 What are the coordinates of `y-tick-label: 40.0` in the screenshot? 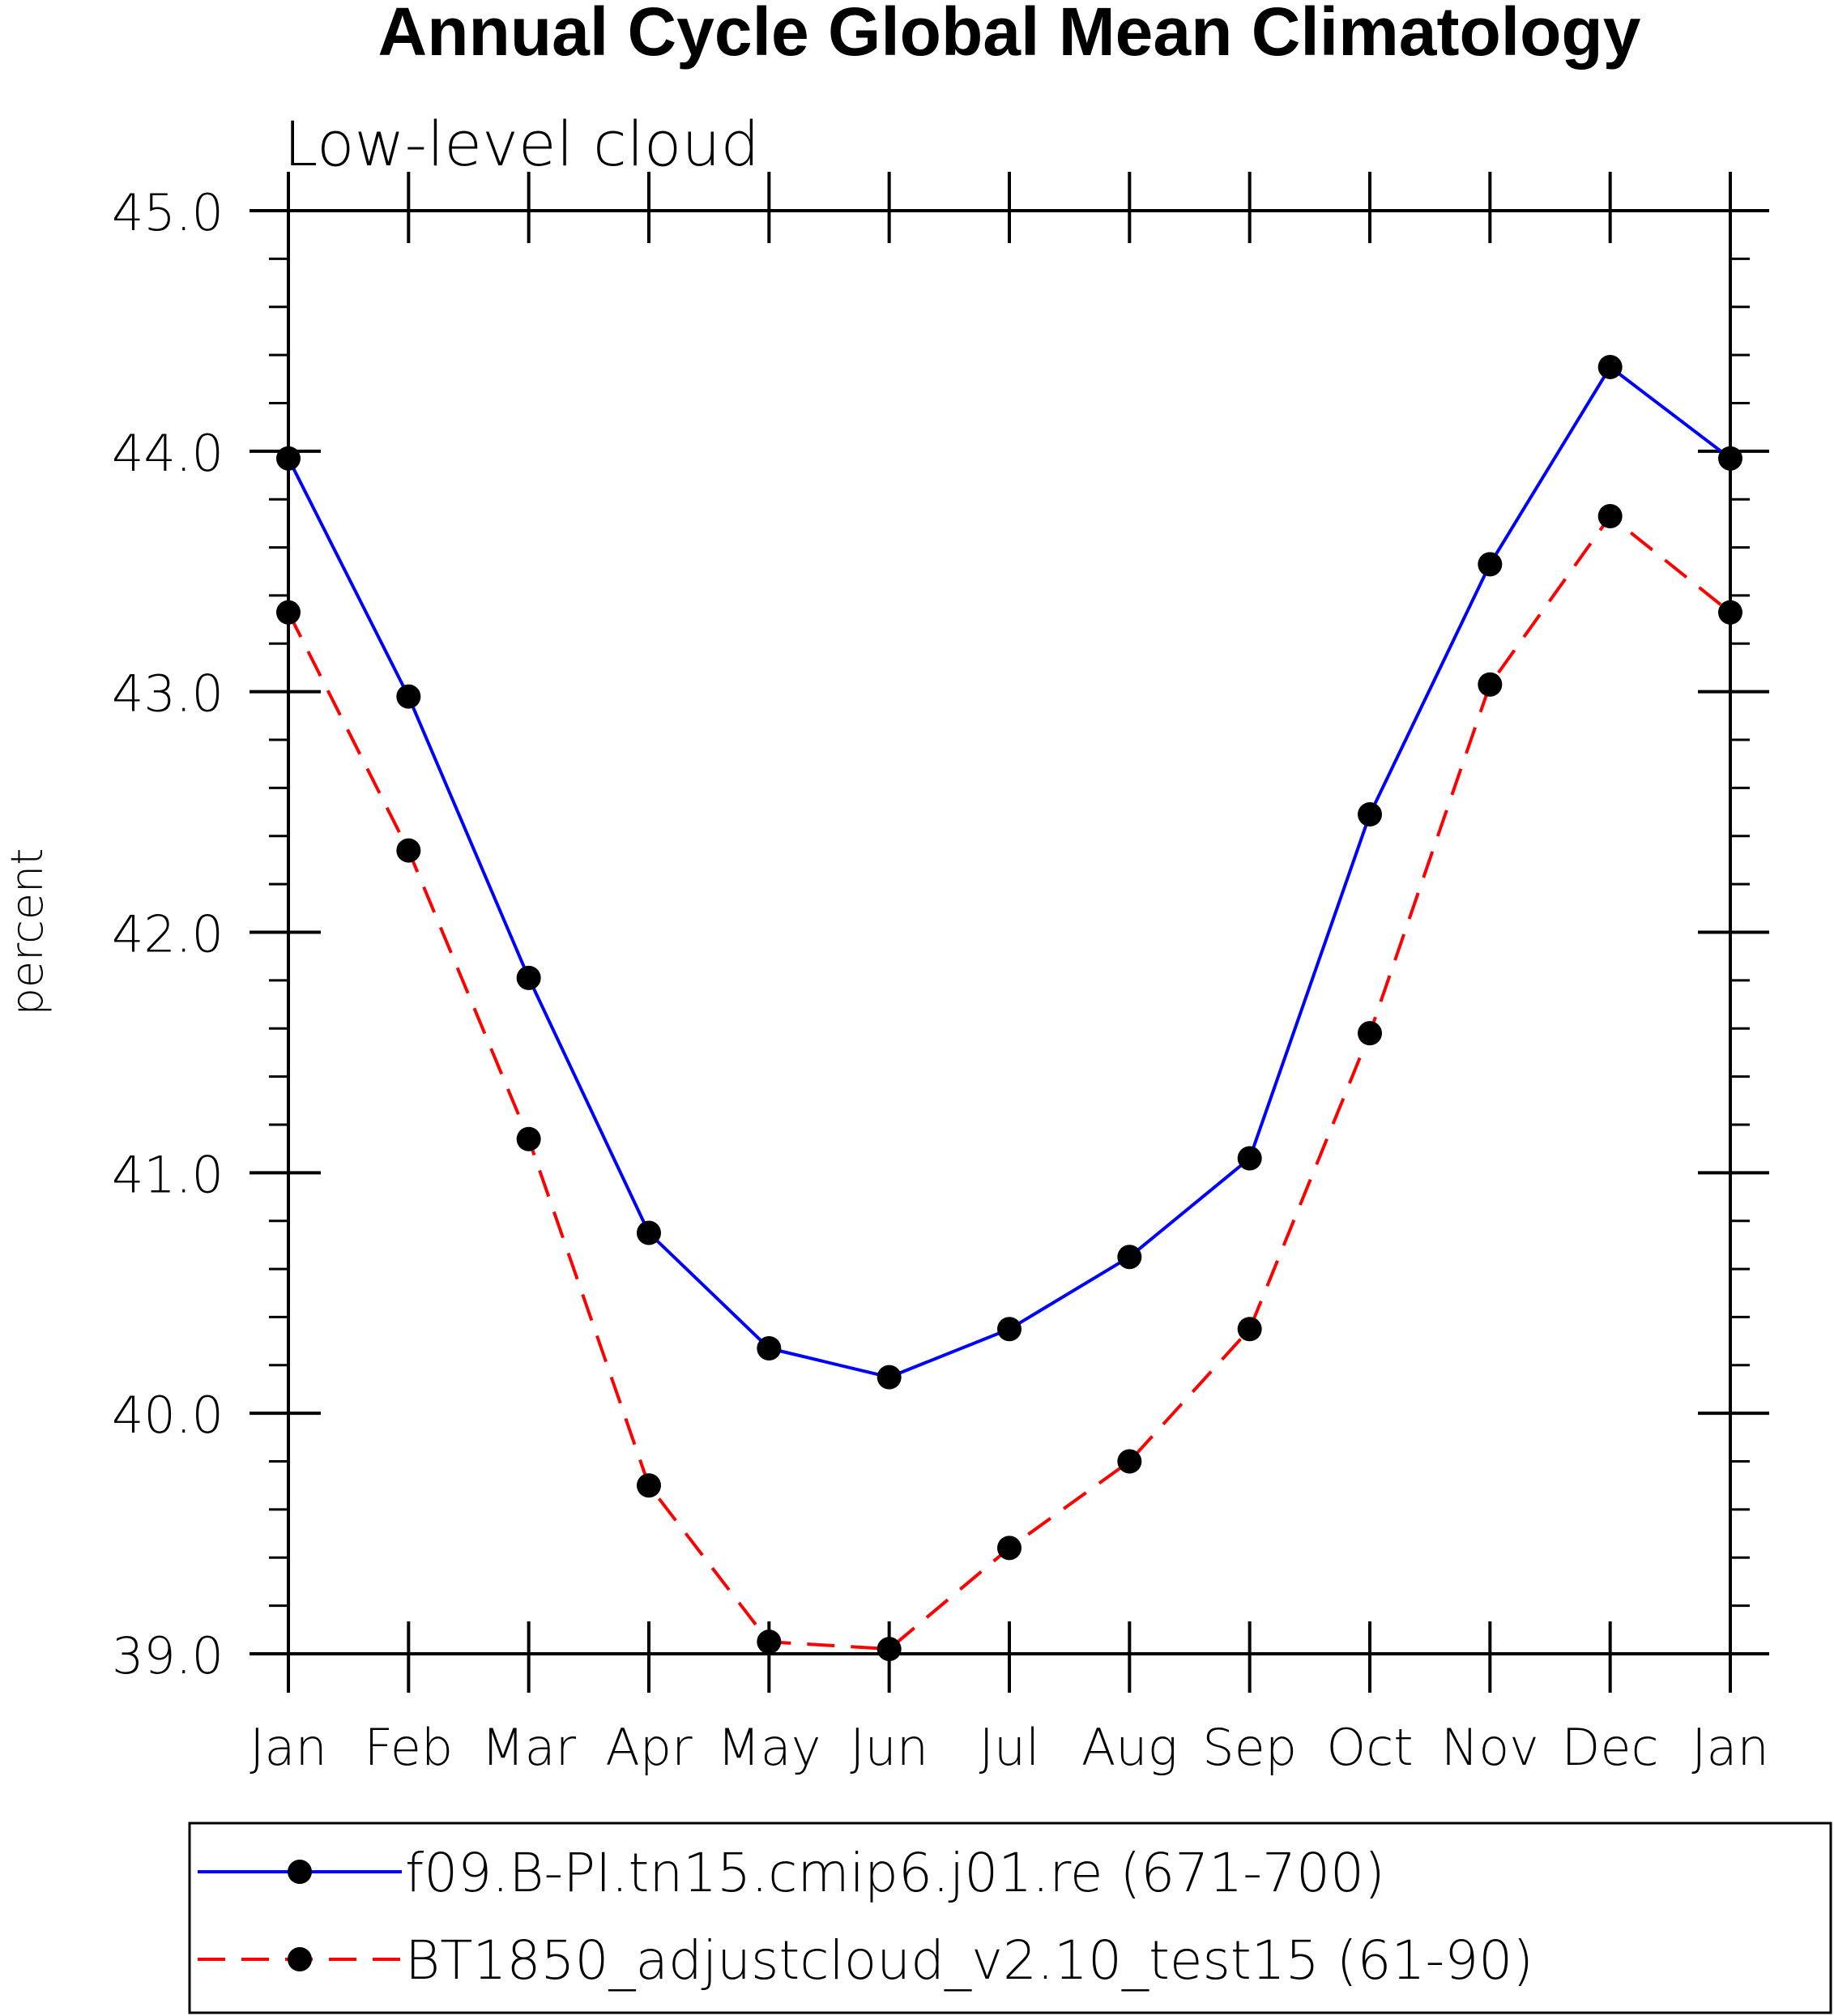 It's located at (168, 1415).